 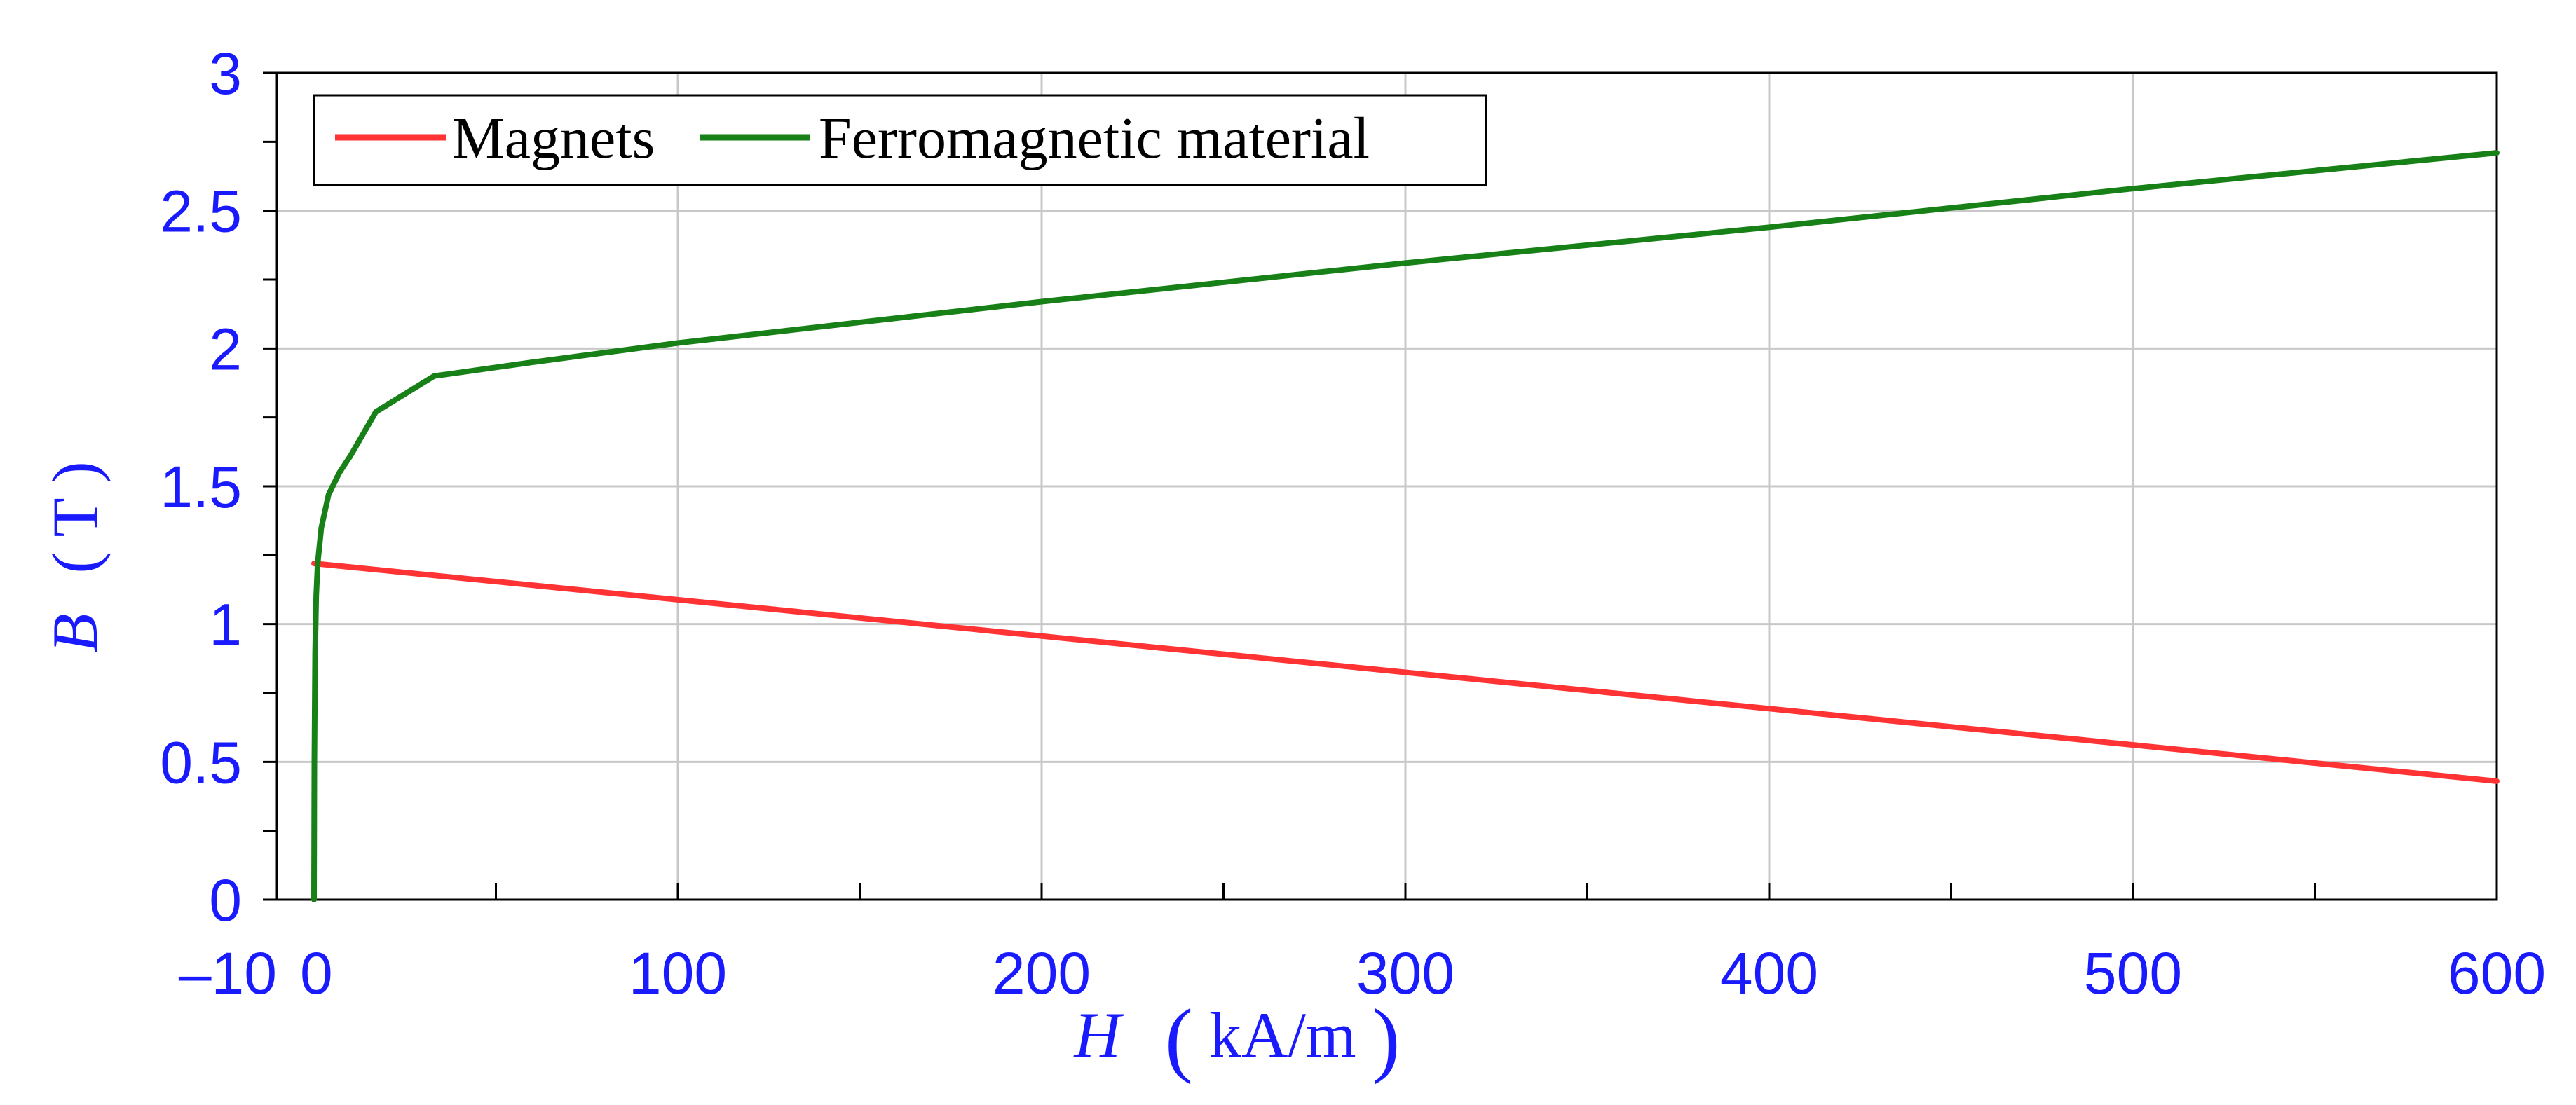 I want to click on x-tick-label-600: 600, so click(x=2497, y=973).